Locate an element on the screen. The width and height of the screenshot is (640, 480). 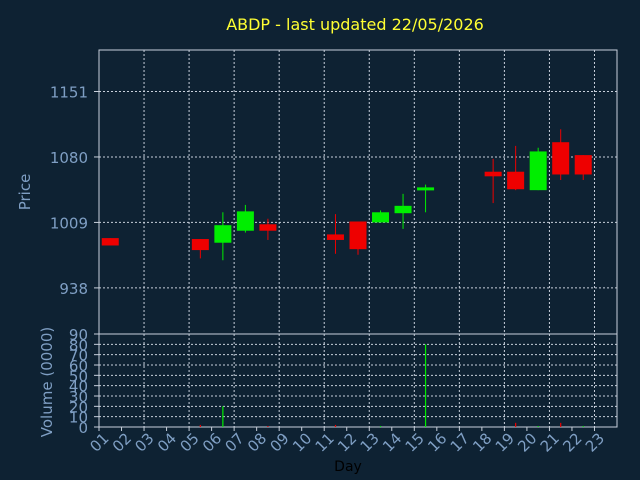
volume-axis-label: Volume (0000) is located at coordinates (47, 382).